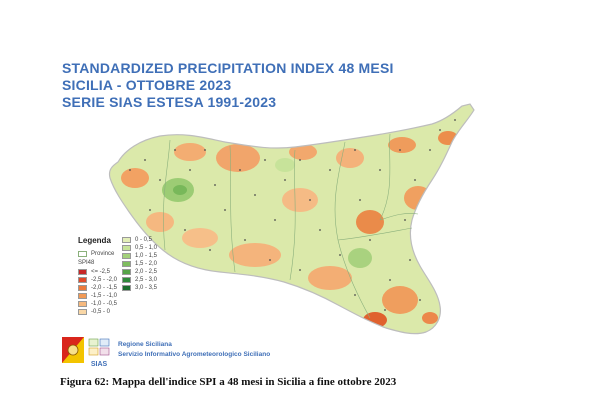  Describe the element at coordinates (104, 296) in the screenshot. I see `legend-class-label: -1,5 - -1,0` at that location.